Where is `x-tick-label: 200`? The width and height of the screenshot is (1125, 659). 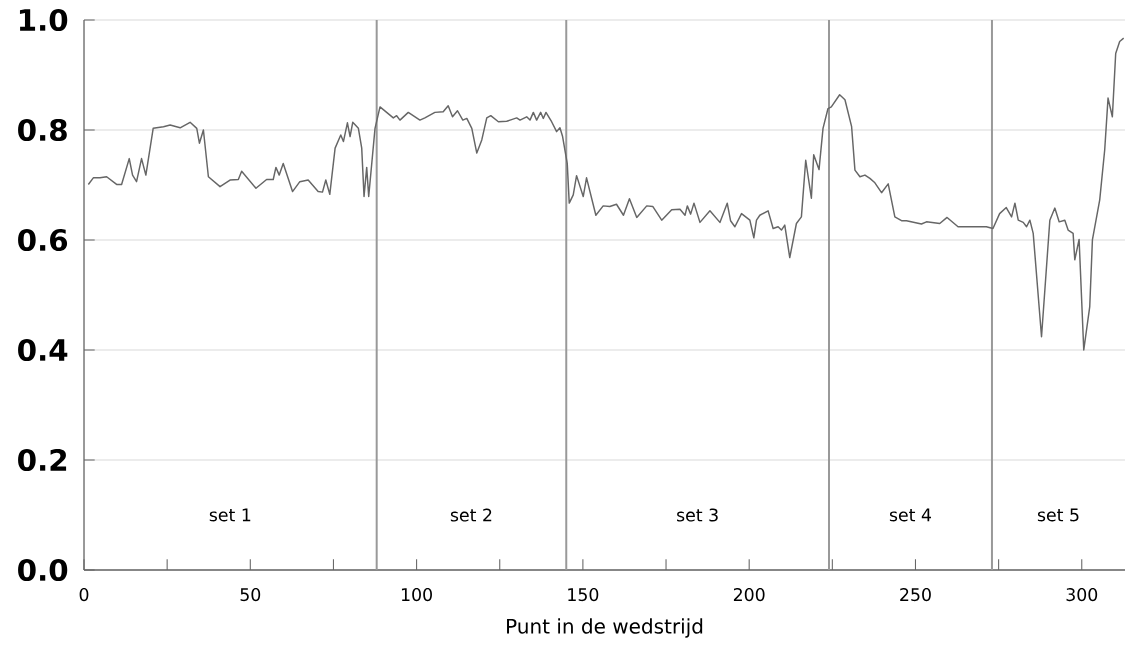
x-tick-label: 200 is located at coordinates (749, 595).